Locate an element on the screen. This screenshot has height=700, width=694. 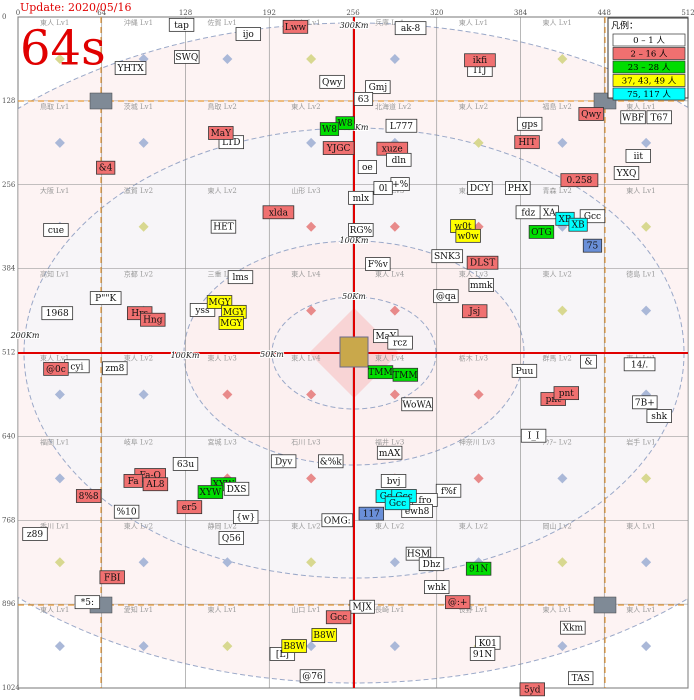
player-name: MGY is located at coordinates (219, 303).